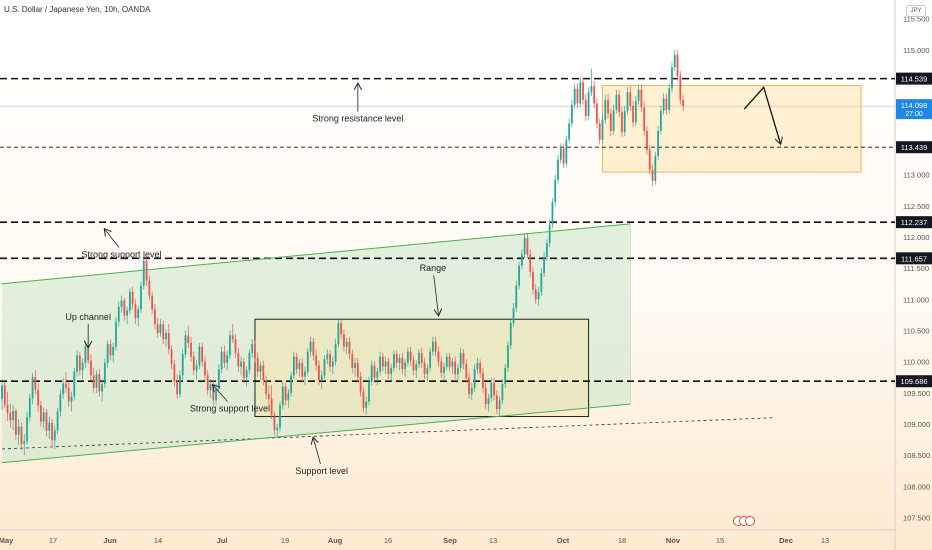 This screenshot has height=550, width=932. Describe the element at coordinates (916, 299) in the screenshot. I see `price-tick-label: 111.000` at that location.